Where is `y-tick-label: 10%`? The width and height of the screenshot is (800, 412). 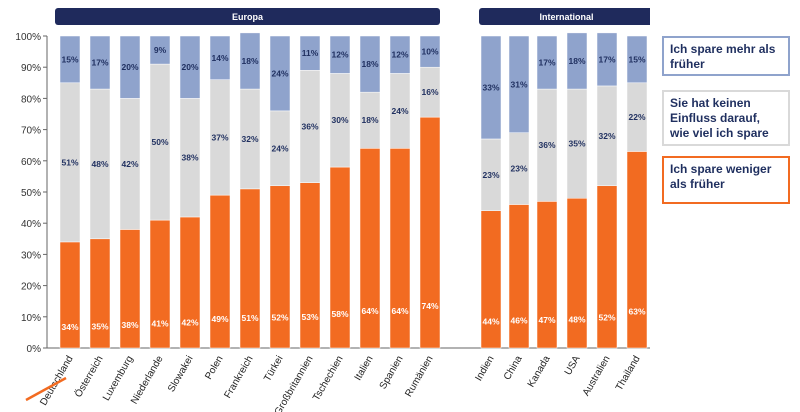 y-tick-label: 10% is located at coordinates (31, 318).